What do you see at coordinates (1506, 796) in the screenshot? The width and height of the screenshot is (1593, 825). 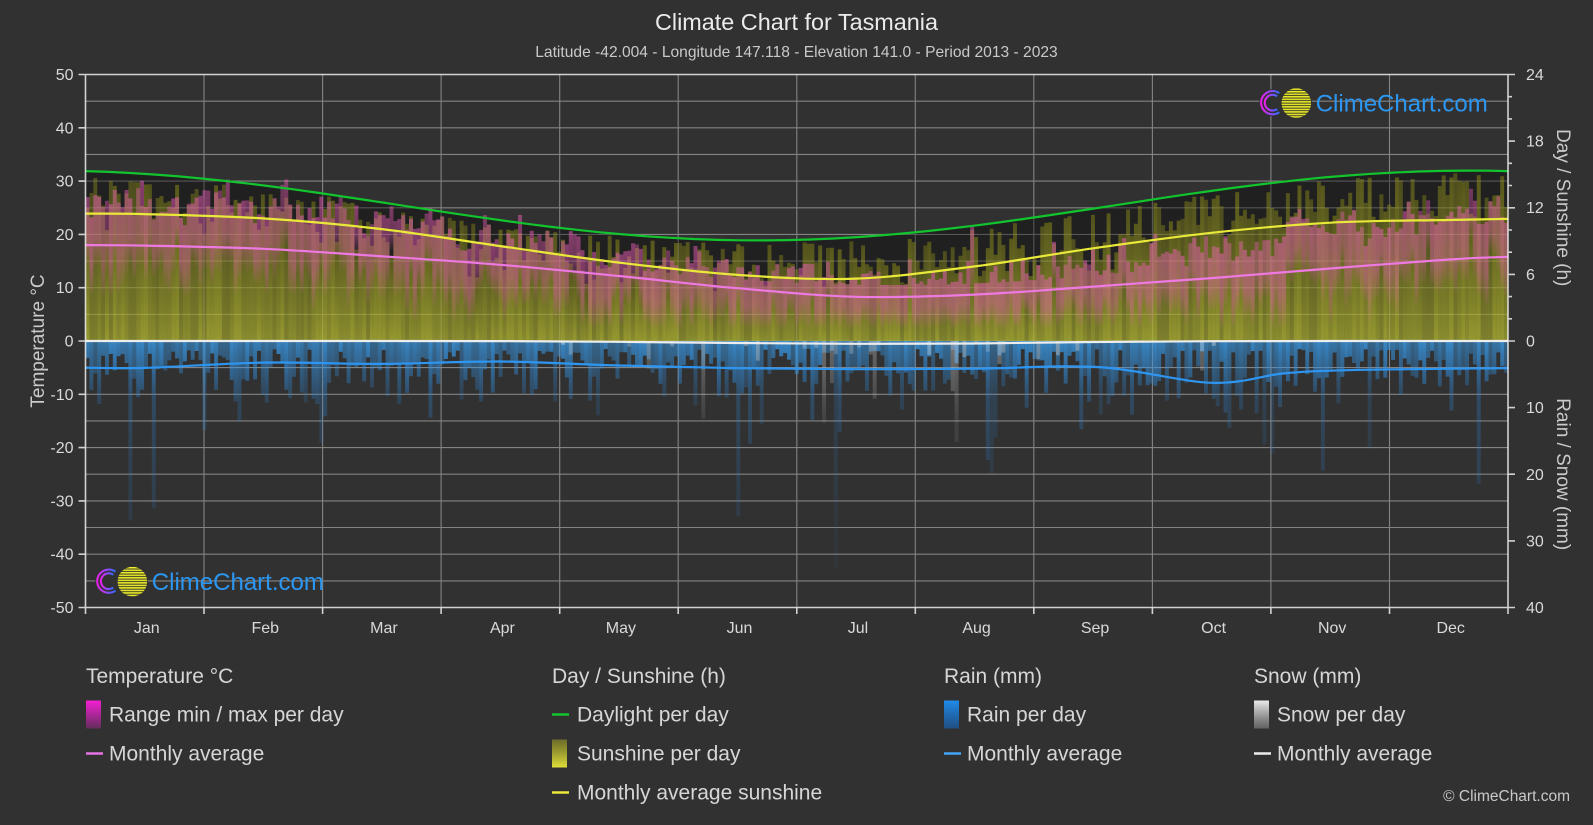 I see `svg-text: © ClimeChart.com` at bounding box center [1506, 796].